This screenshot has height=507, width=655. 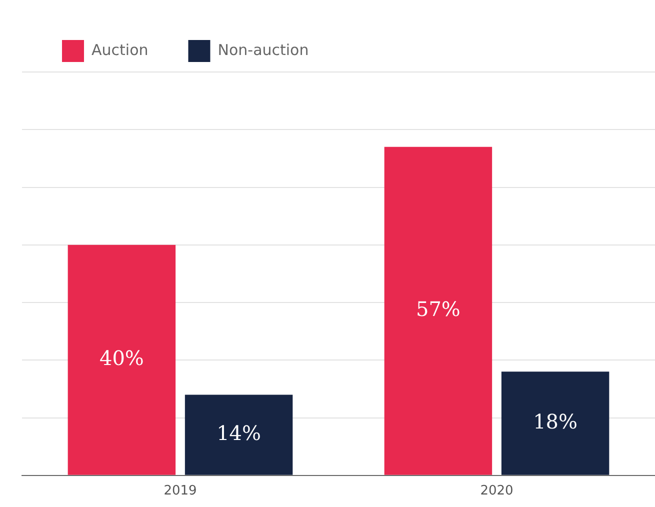 I want to click on data-label: 18%, so click(x=555, y=421).